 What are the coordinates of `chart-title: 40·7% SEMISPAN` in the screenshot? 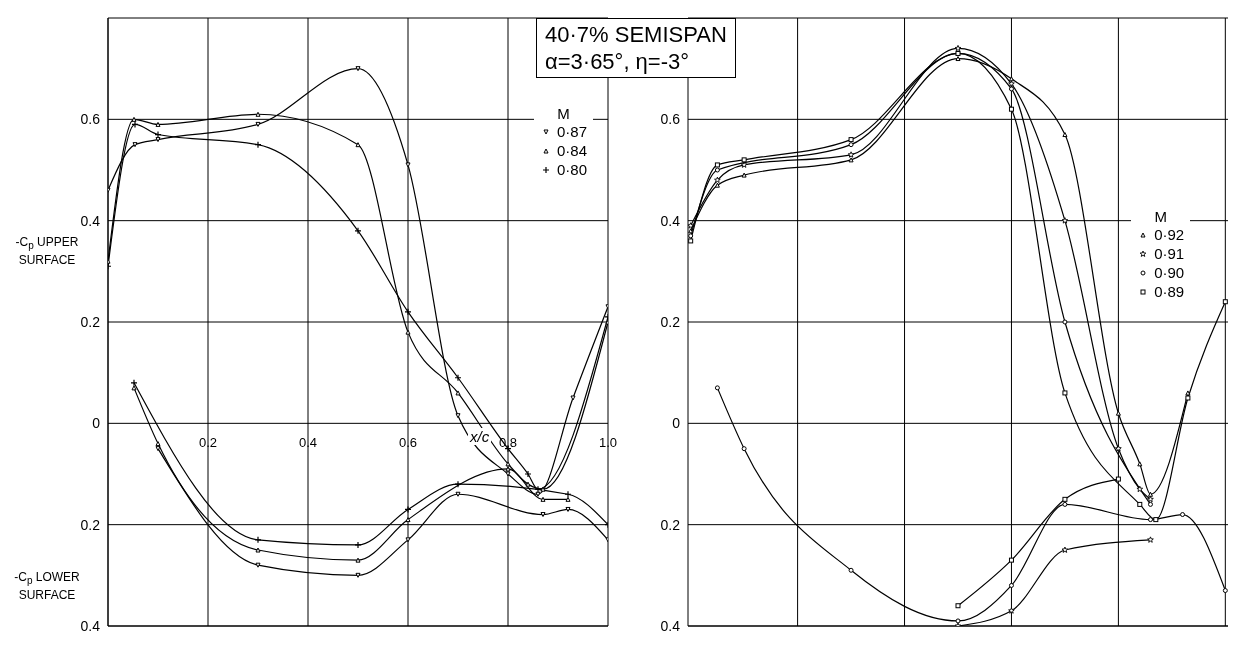 It's located at (636, 34).